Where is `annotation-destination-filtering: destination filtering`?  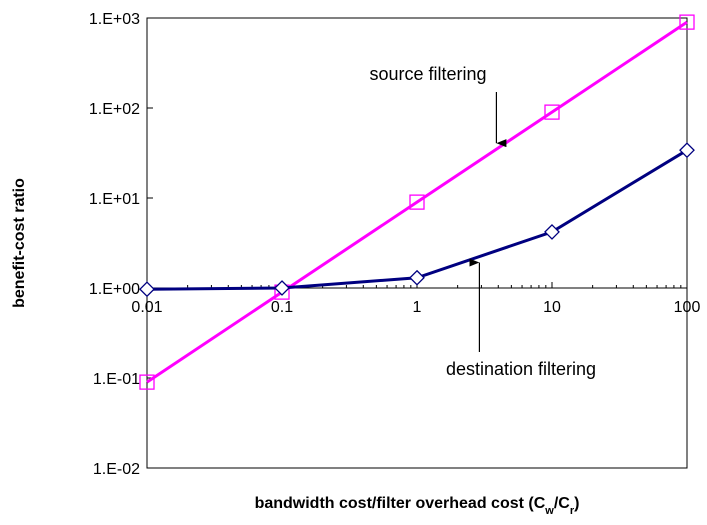
annotation-destination-filtering: destination filtering is located at coordinates (521, 369).